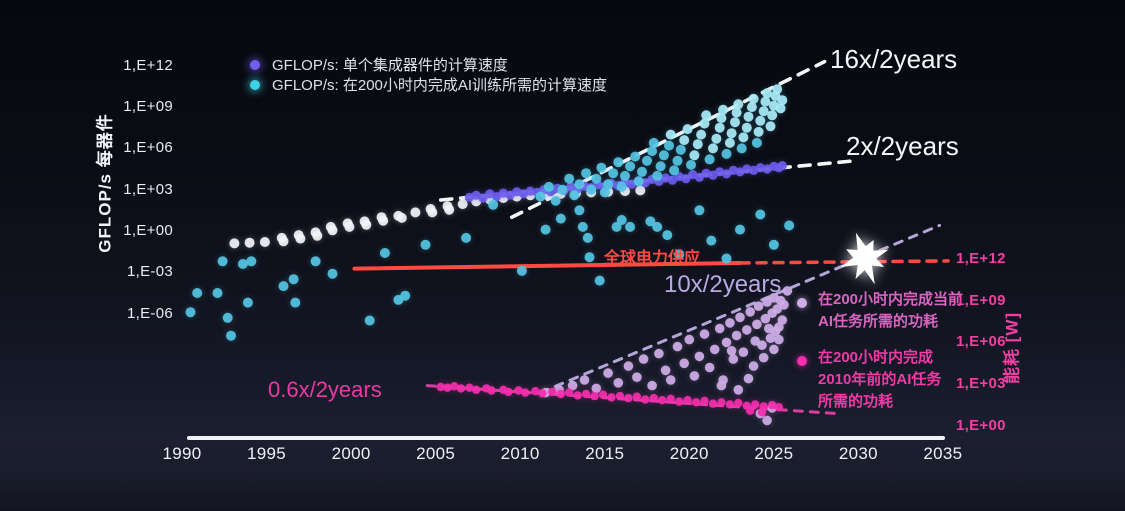  What do you see at coordinates (390, 65) in the screenshot?
I see `legend-device-label: GFLOP/s: 单个集成器件的计算速度` at bounding box center [390, 65].